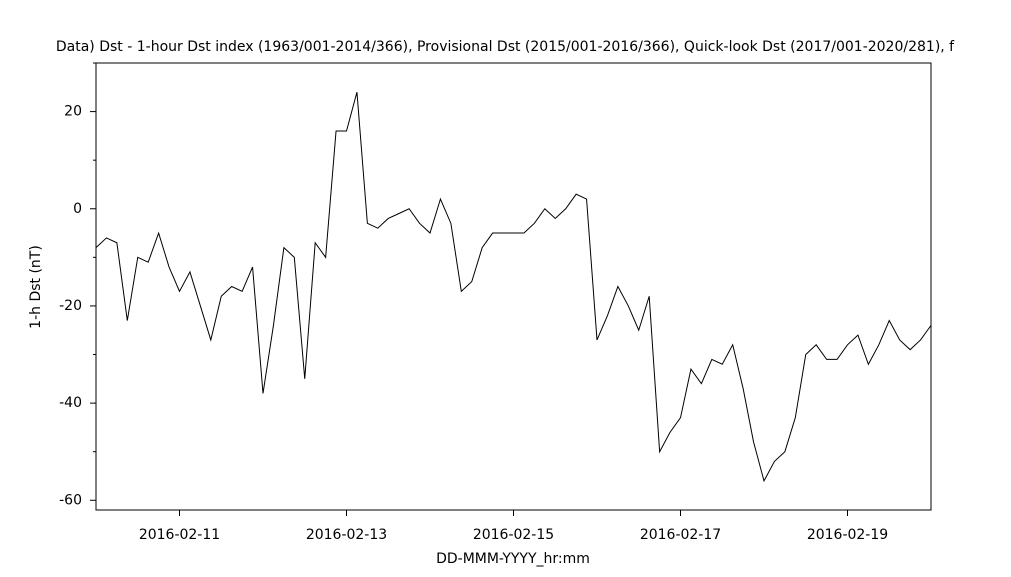 This screenshot has width=1011, height=577. I want to click on x-tick-label: 2016-02-19, so click(847, 535).